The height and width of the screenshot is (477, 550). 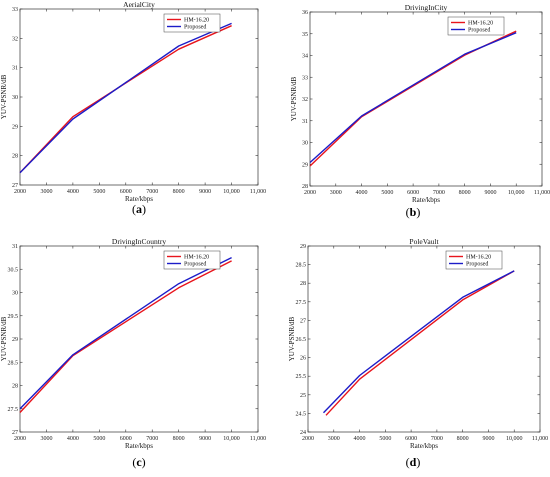 I want to click on panel-caption-letter: c, so click(x=139, y=462).